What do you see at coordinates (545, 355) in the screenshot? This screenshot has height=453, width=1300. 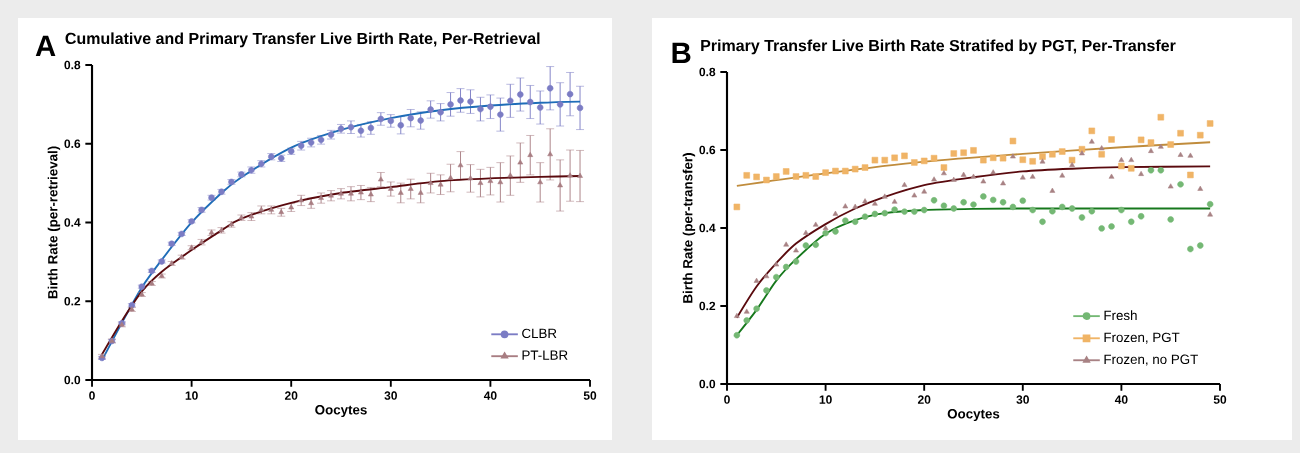 I see `legend-label: PT-LBR` at bounding box center [545, 355].